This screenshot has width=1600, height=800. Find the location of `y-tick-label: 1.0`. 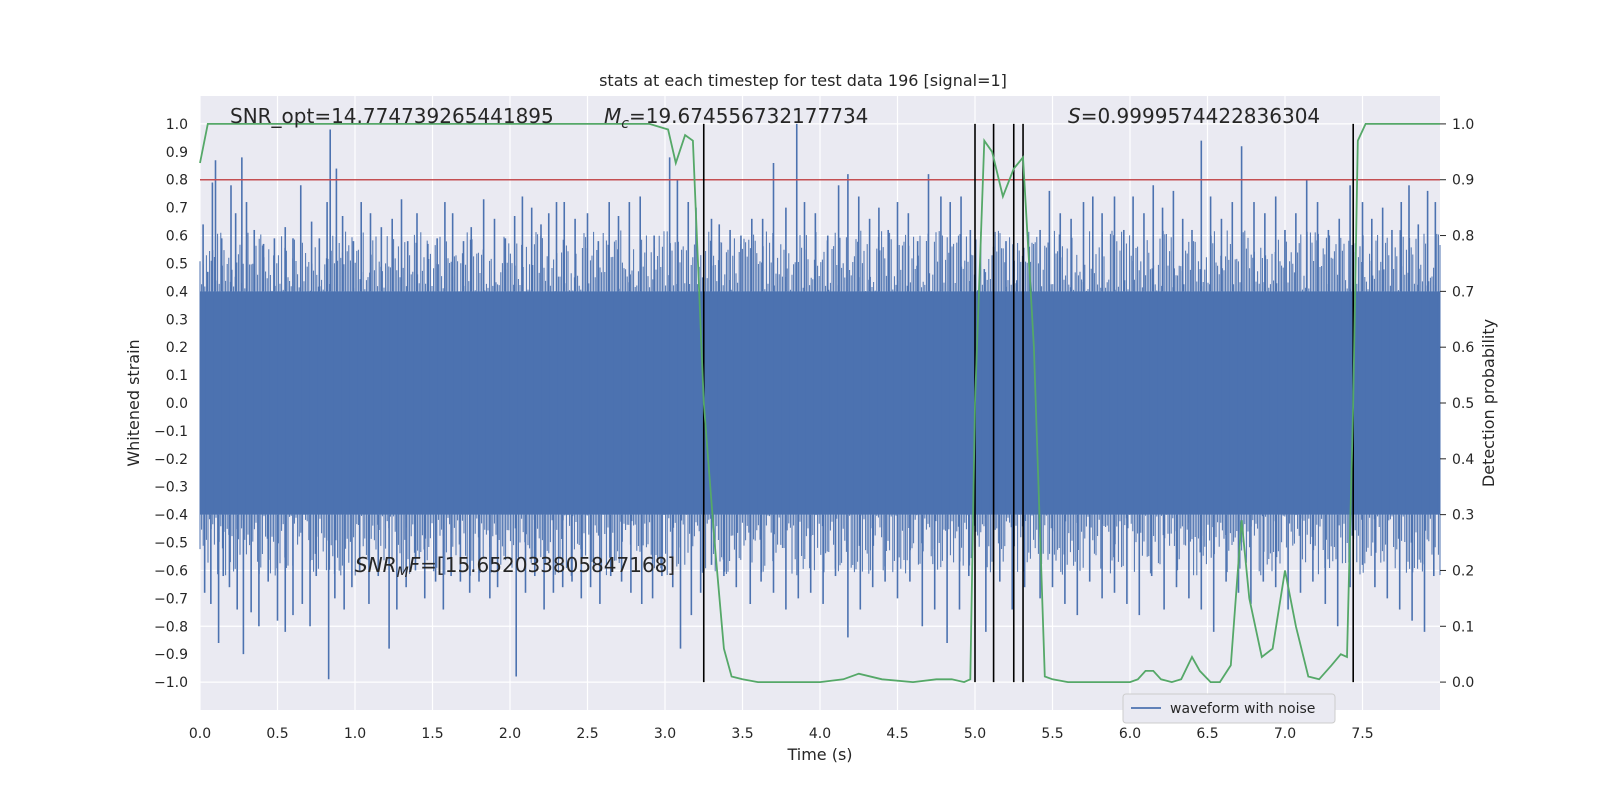

y-tick-label: 1.0 is located at coordinates (177, 125).